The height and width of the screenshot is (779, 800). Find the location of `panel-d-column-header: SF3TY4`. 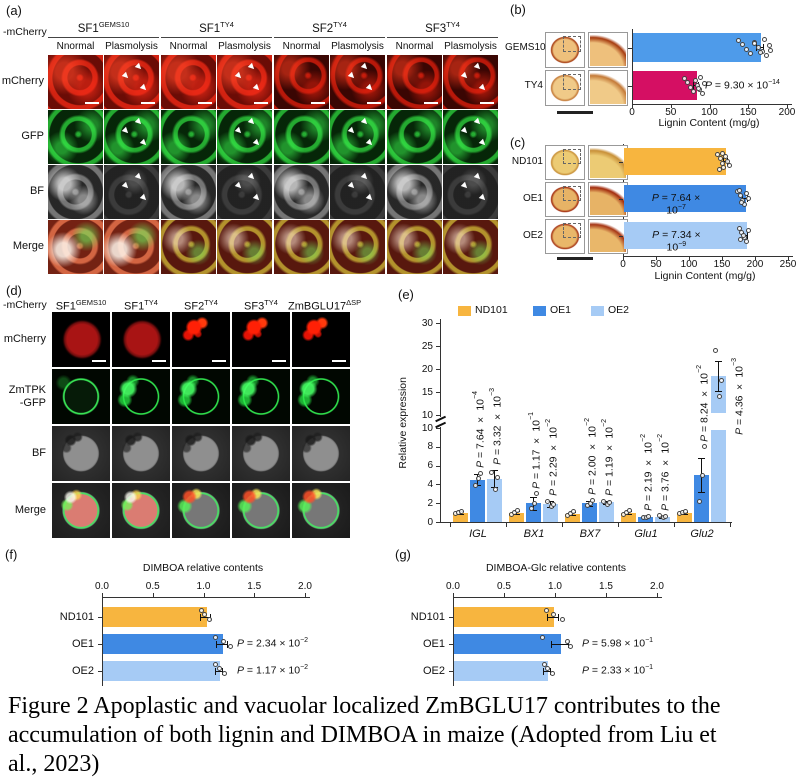

panel-d-column-header: SF3TY4 is located at coordinates (261, 305).